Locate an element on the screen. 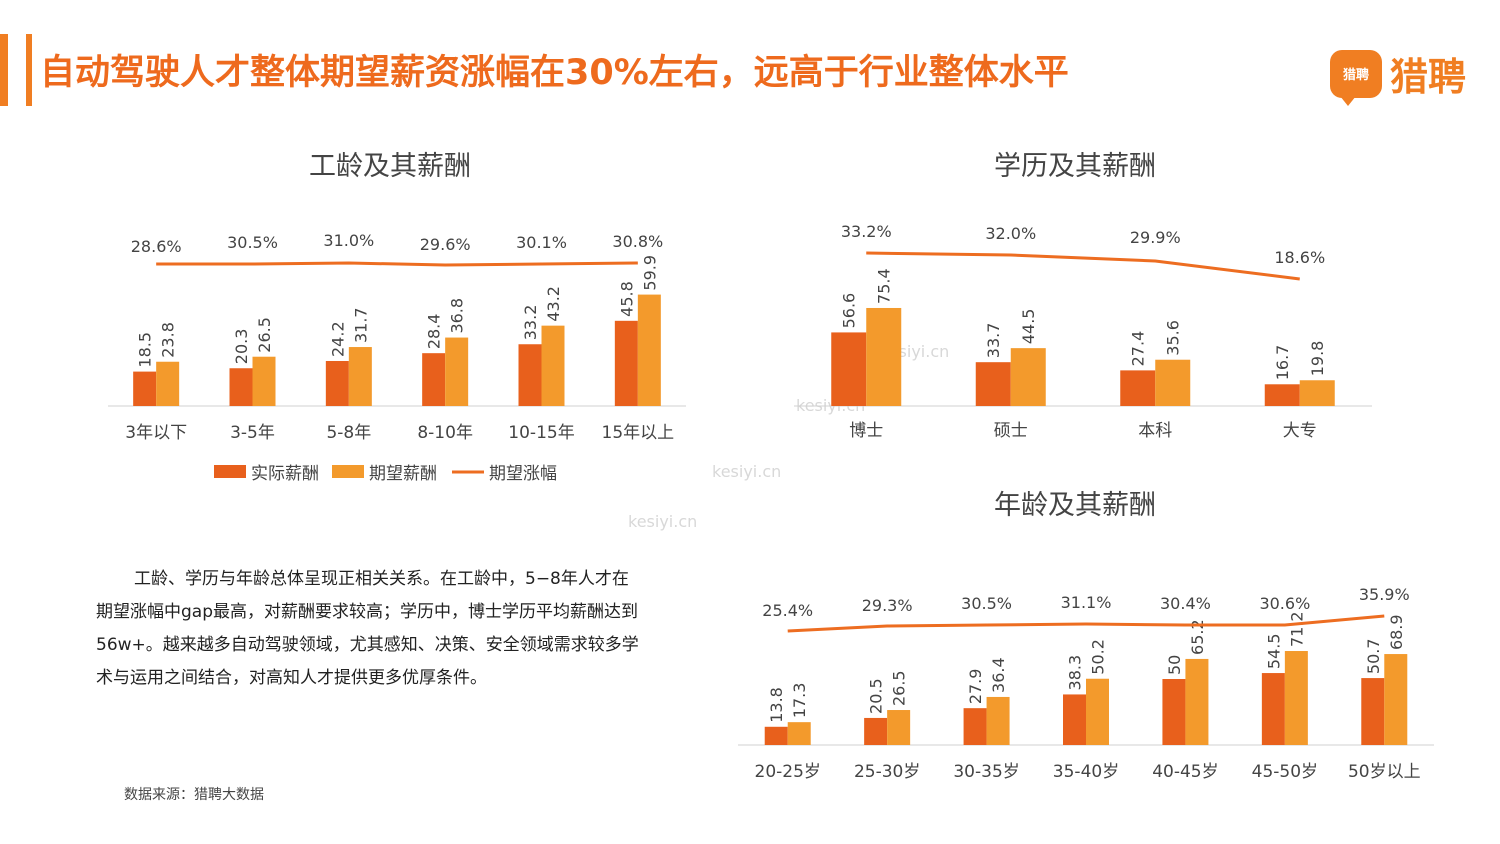  data-label: 43.2 is located at coordinates (553, 304).